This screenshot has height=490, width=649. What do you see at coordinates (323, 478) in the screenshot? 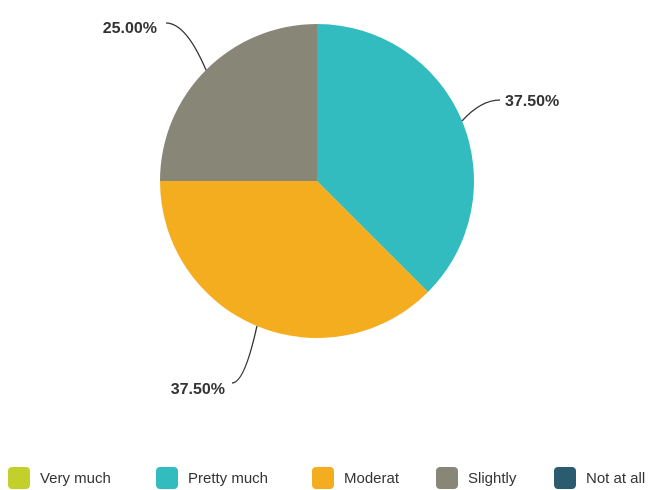
I see `legend-swatch-moderat` at bounding box center [323, 478].